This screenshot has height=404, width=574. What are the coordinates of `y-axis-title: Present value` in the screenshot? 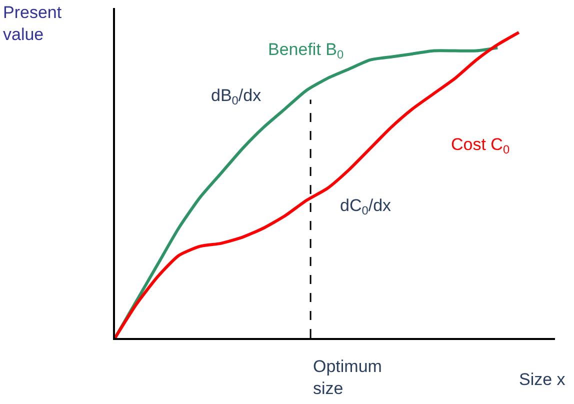 It's located at (32, 23).